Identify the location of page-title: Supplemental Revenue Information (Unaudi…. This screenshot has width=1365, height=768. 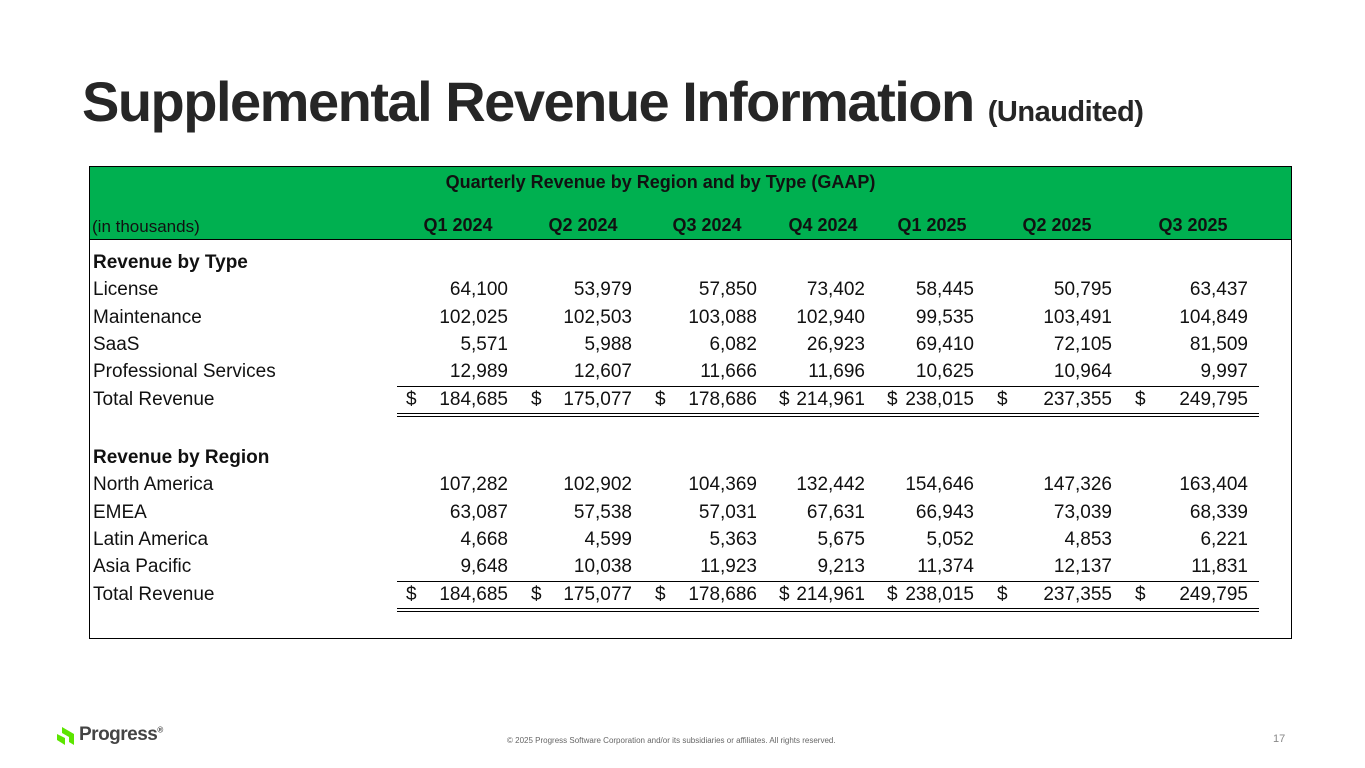
(613, 107).